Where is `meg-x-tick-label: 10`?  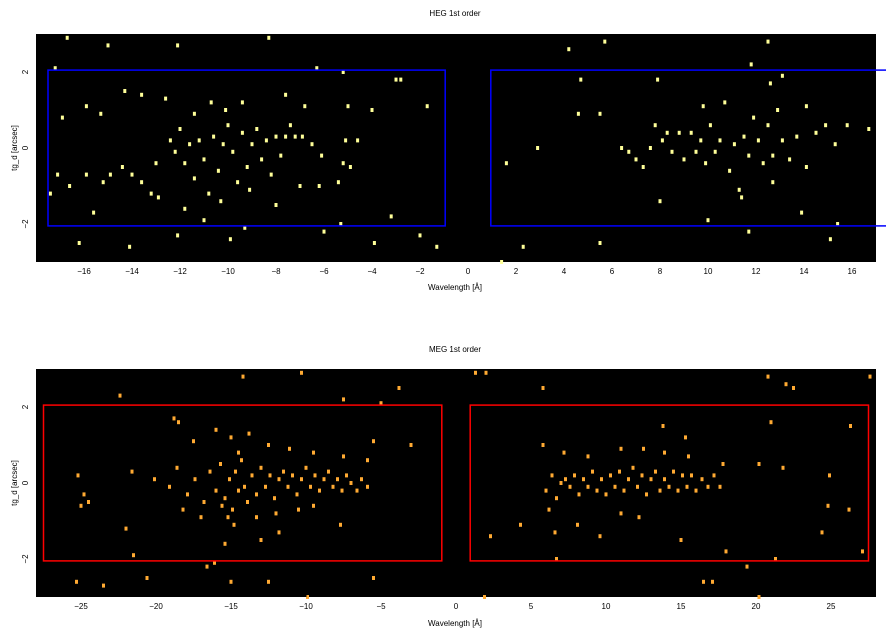 meg-x-tick-label: 10 is located at coordinates (606, 606).